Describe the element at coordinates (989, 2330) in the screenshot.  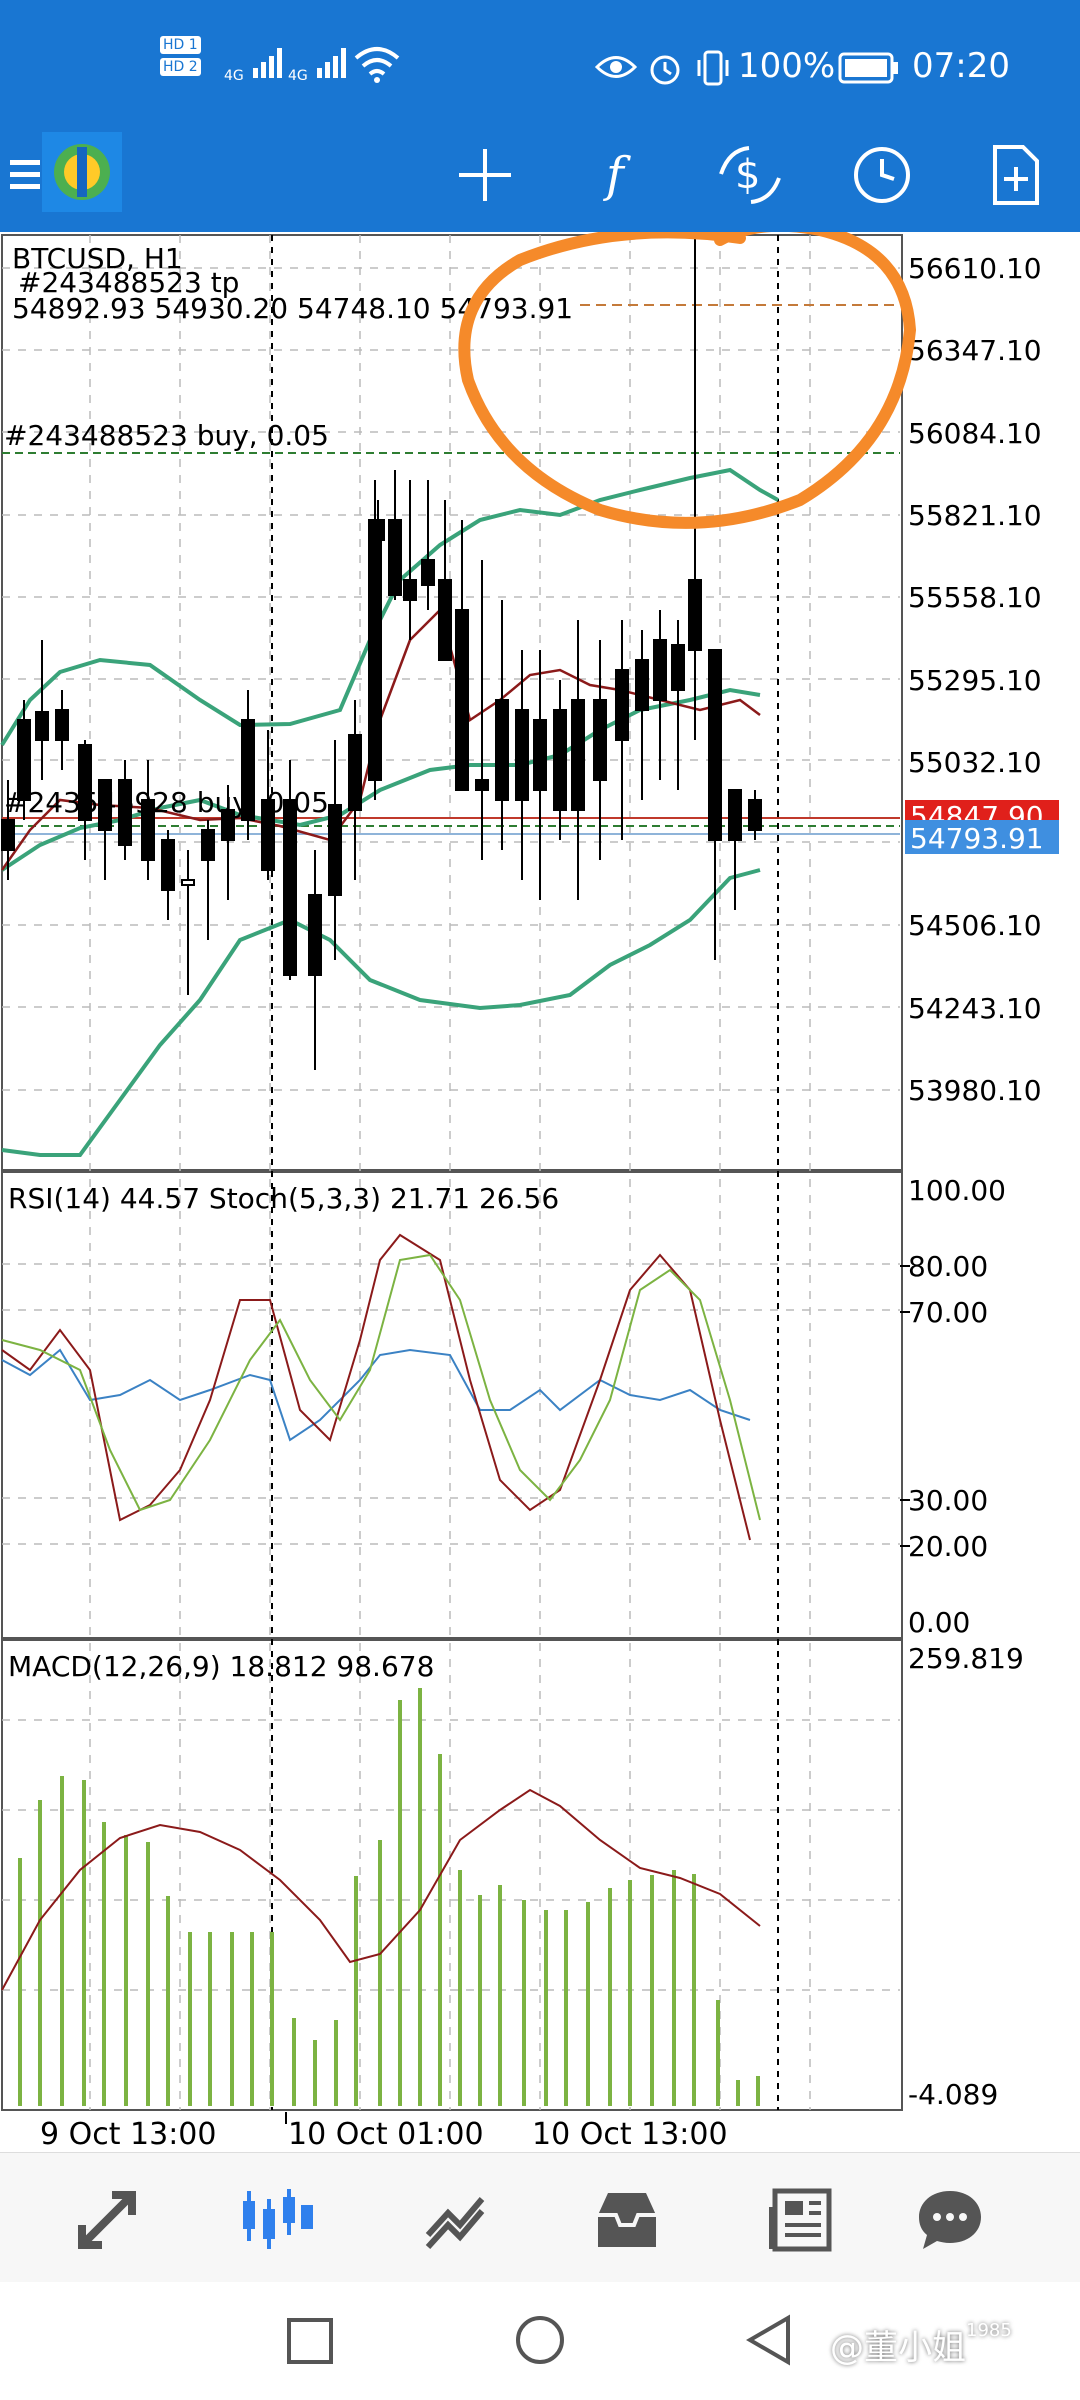
I see `watermark-sup: 1985` at that location.